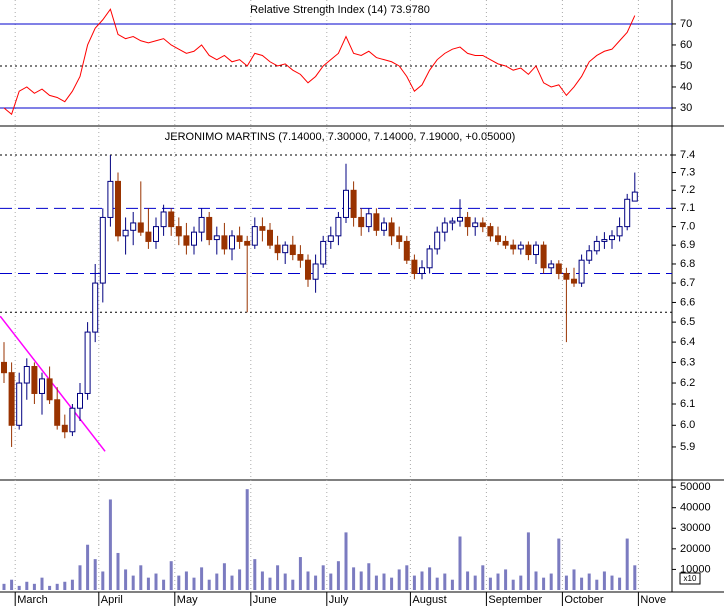 This screenshot has width=724, height=606. I want to click on x-tick-label: June, so click(265, 600).